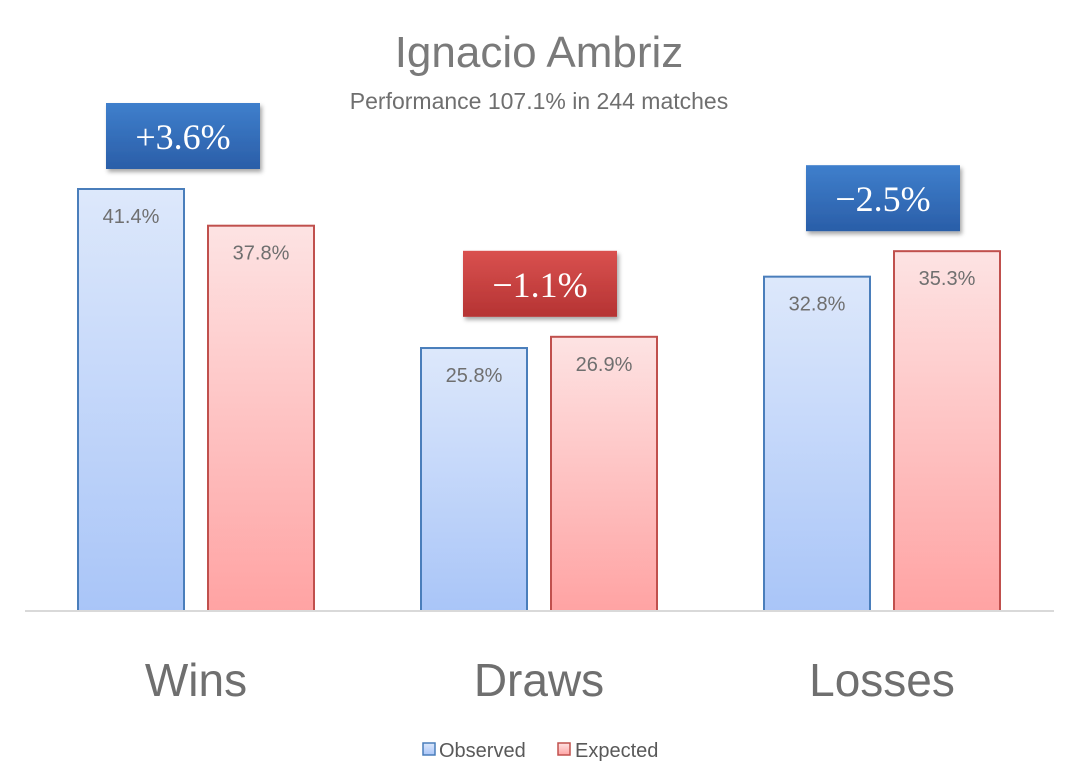 The width and height of the screenshot is (1078, 784). What do you see at coordinates (196, 680) in the screenshot?
I see `category-label-wins: Wins` at bounding box center [196, 680].